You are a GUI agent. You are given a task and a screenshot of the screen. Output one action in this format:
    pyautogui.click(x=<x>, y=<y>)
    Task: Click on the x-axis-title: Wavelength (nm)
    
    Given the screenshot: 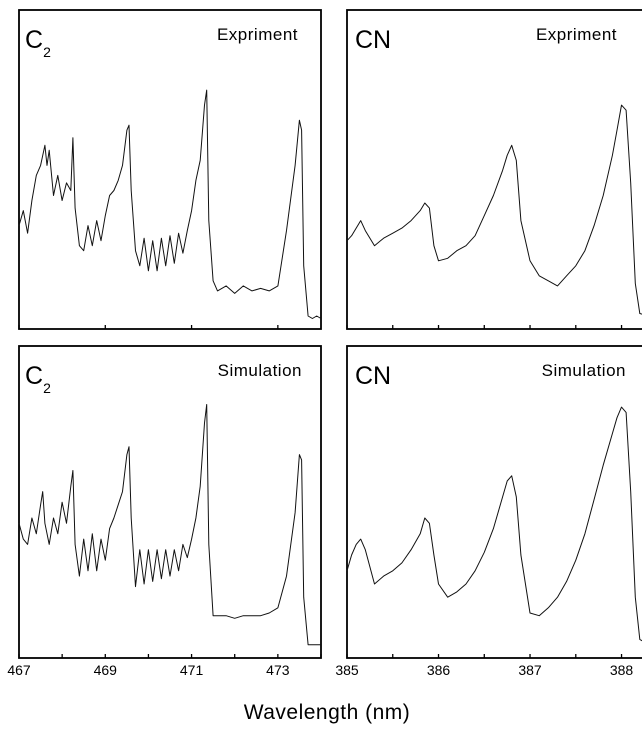 What is the action you would take?
    pyautogui.click(x=327, y=712)
    